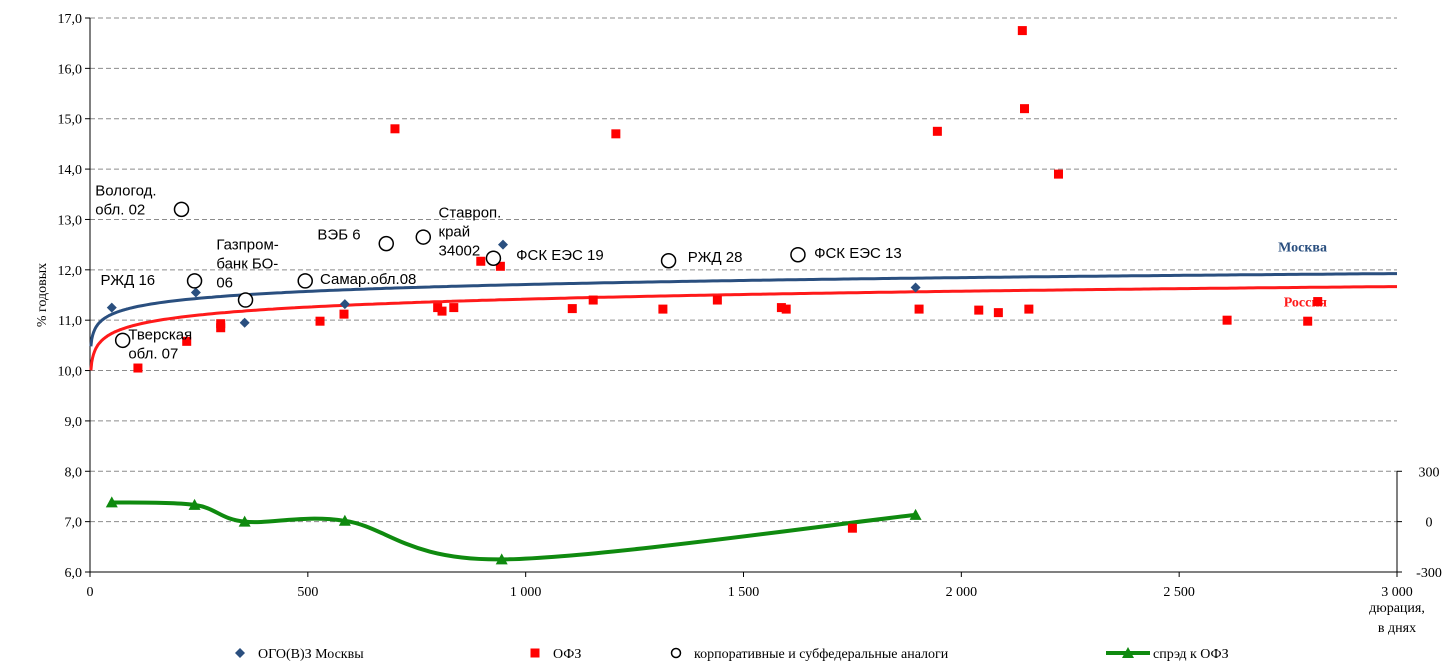 The height and width of the screenshot is (670, 1447). What do you see at coordinates (247, 245) in the screenshot?
I see `point-annotation: Газпром-` at bounding box center [247, 245].